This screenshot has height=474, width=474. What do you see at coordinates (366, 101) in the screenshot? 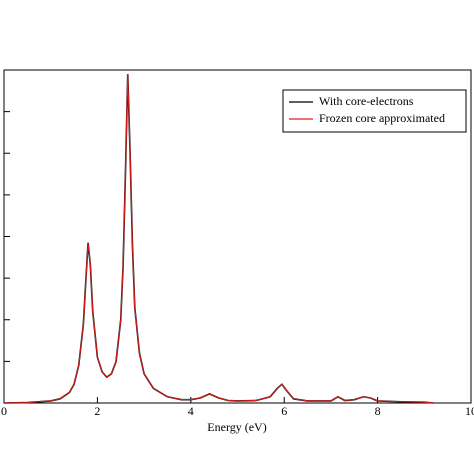
I see `legend-label: With core-electrons` at bounding box center [366, 101].